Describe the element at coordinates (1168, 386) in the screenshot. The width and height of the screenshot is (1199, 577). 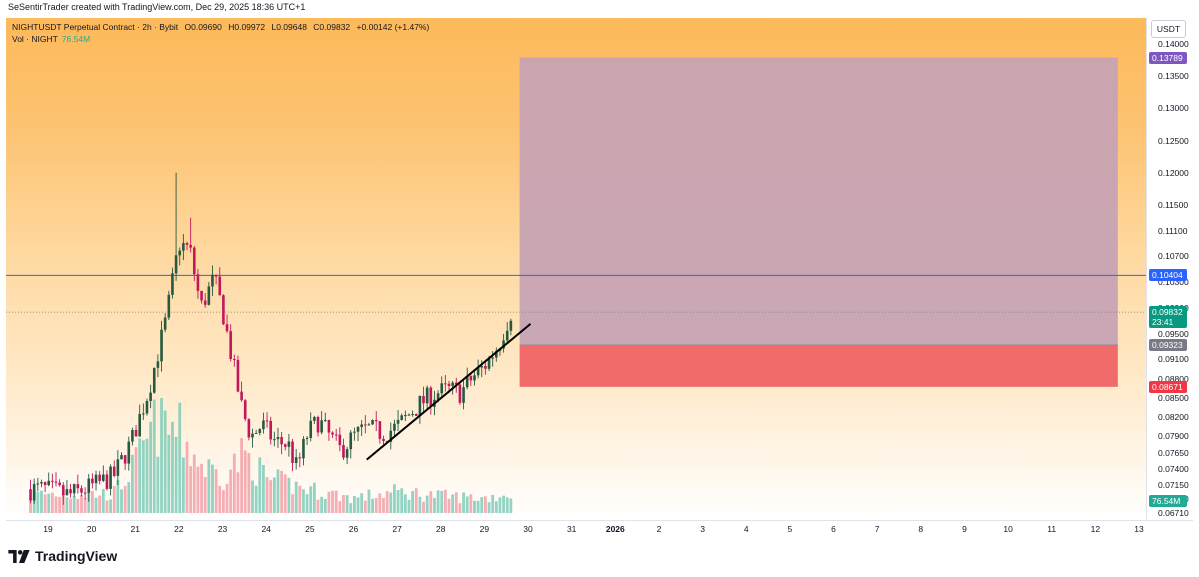
I see `stop-price-label: 0.08671` at that location.